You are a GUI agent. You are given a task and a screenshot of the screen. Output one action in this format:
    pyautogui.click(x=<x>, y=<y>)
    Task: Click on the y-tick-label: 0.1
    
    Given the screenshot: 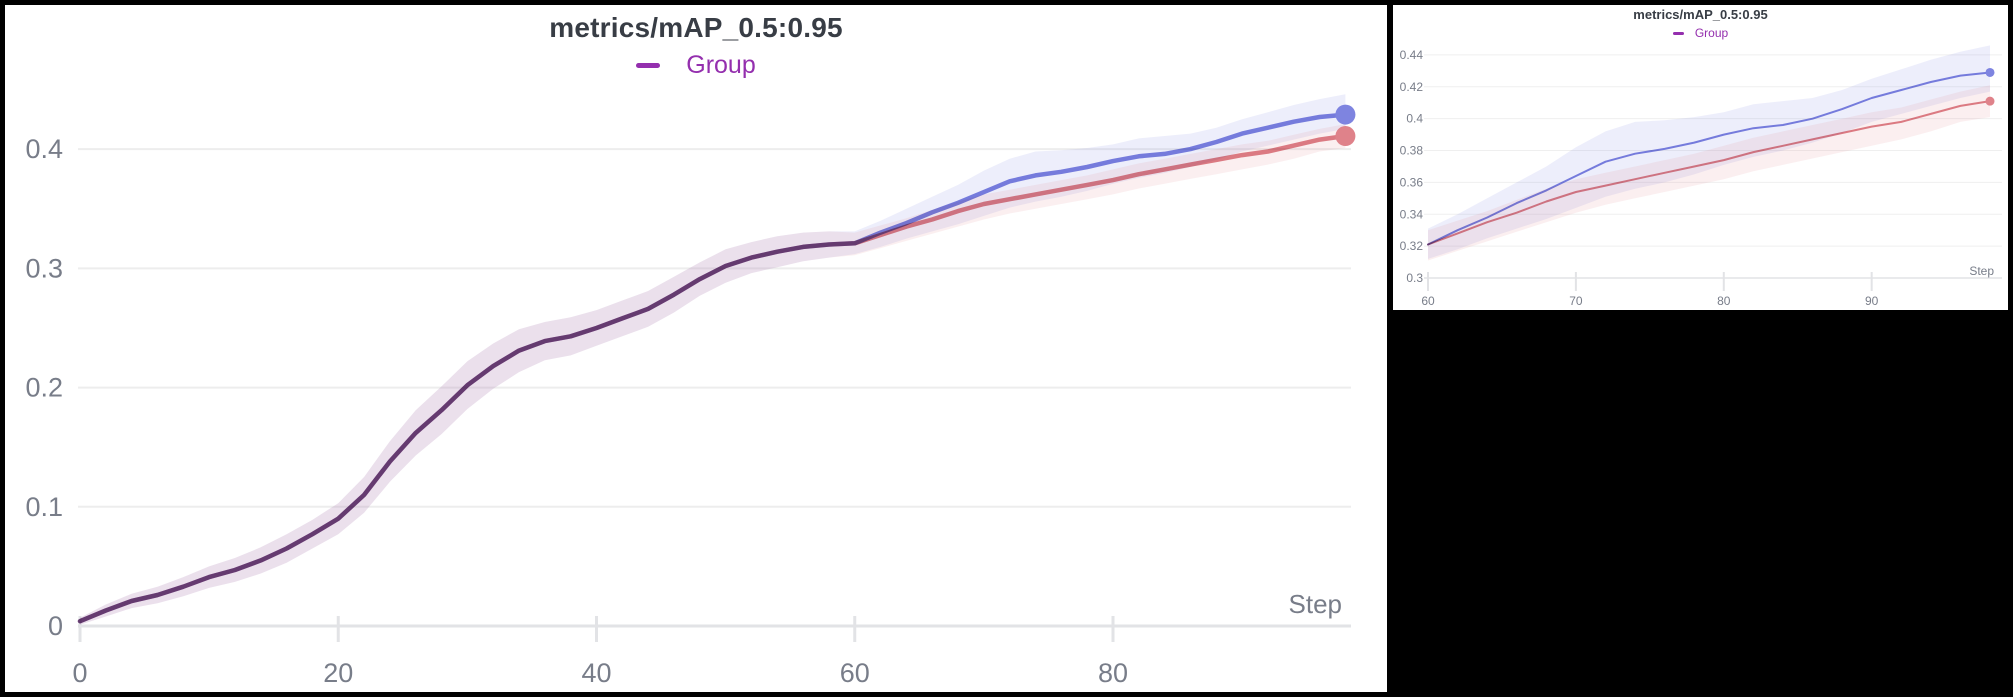 What is the action you would take?
    pyautogui.click(x=44, y=507)
    